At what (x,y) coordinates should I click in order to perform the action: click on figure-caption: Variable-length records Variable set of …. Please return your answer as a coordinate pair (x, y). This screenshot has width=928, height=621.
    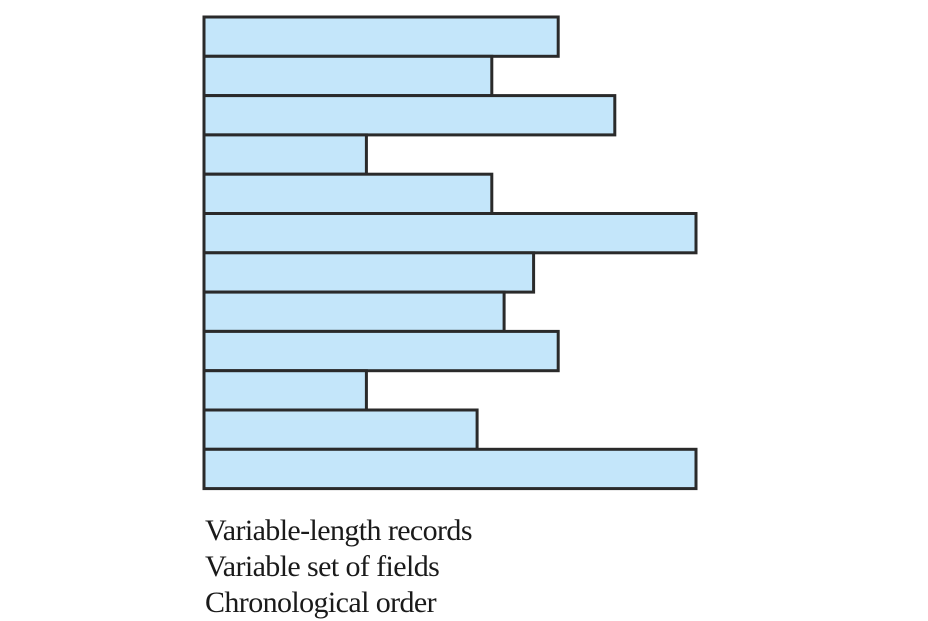
    Looking at the image, I should click on (339, 567).